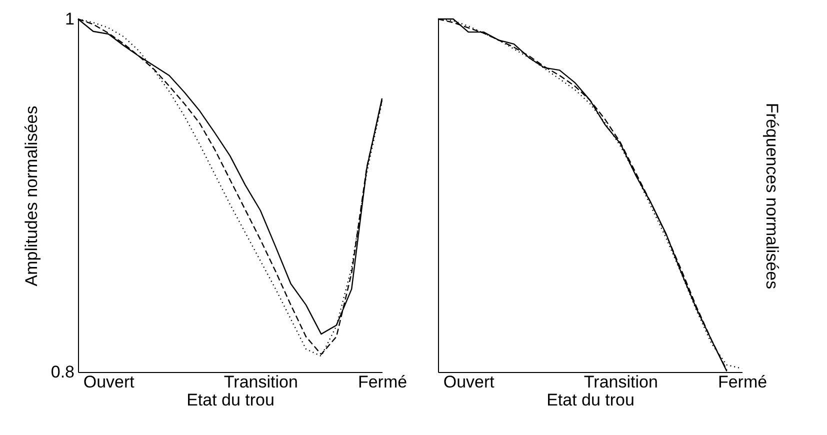  Describe the element at coordinates (772, 196) in the screenshot. I see `y-axis-title: Fréquences normalisées` at that location.